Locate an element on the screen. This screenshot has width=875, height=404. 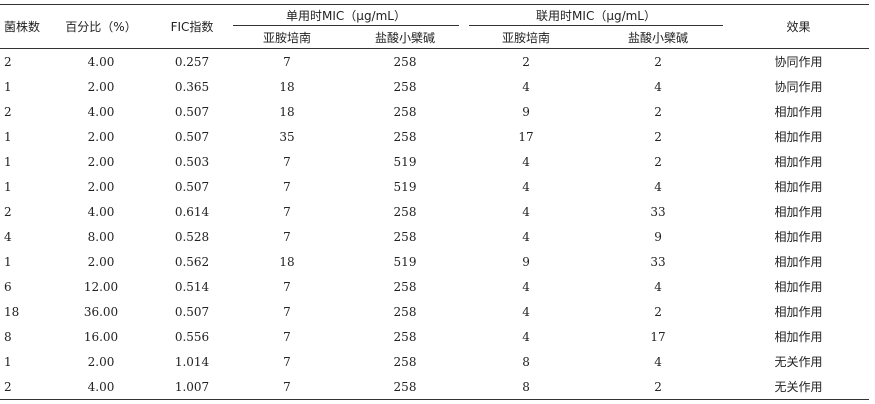
cell-percent: 8.00 is located at coordinates (101, 236).